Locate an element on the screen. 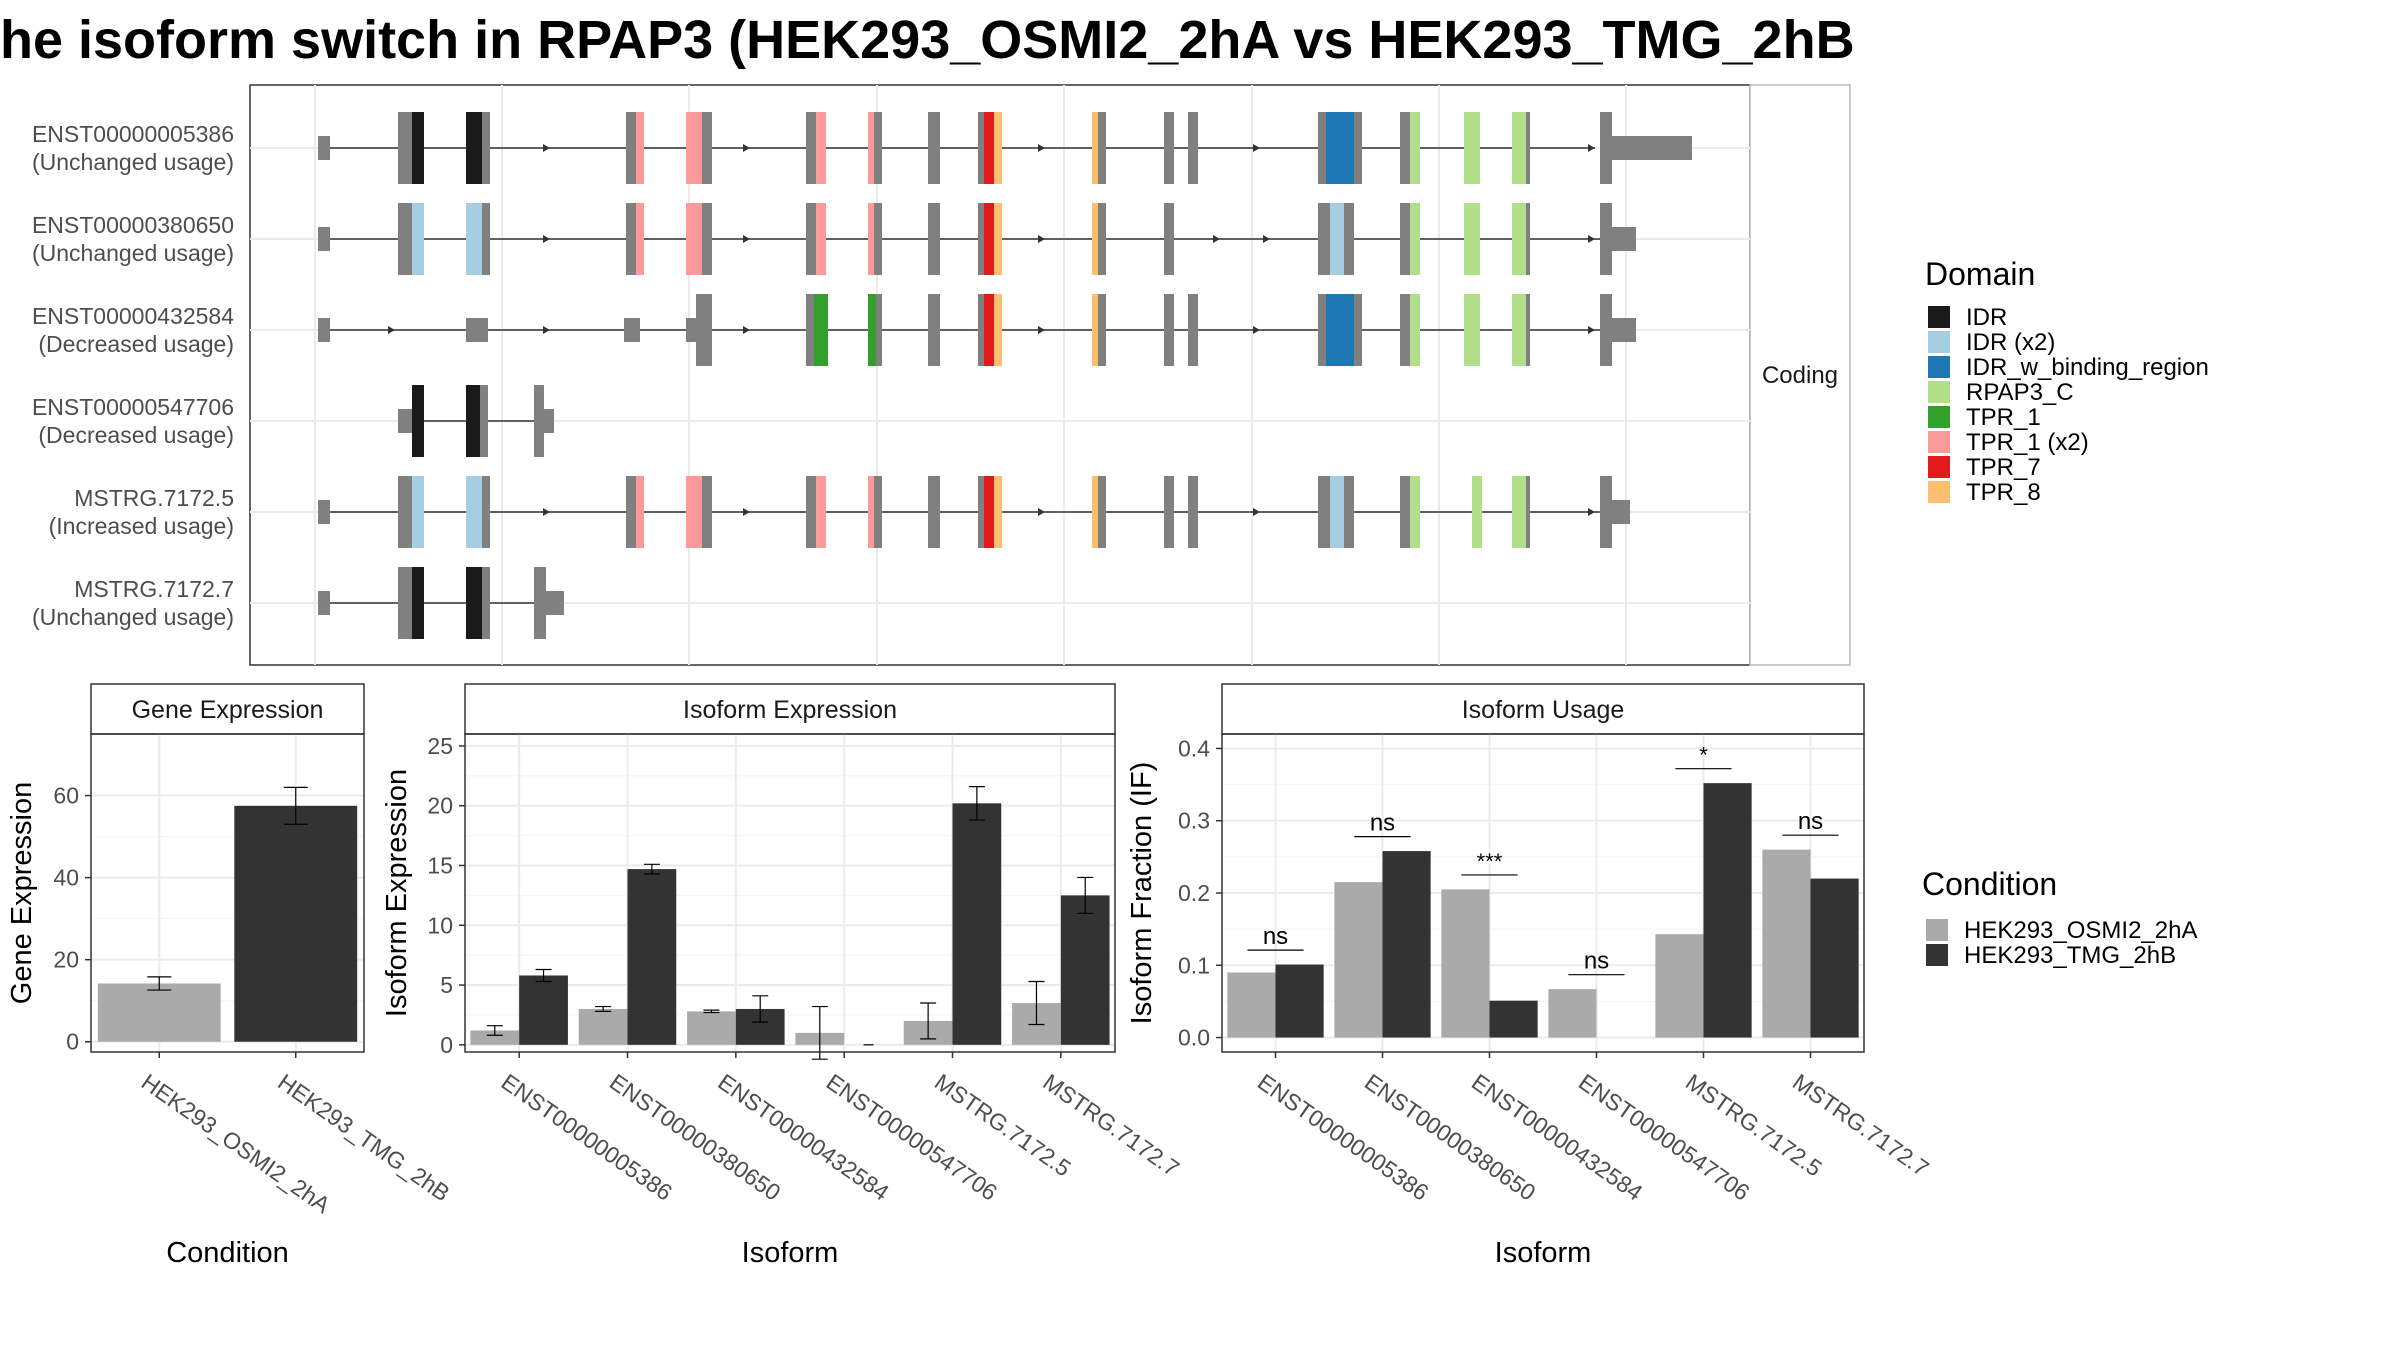 The width and height of the screenshot is (2400, 1350). y-axis-title: Isoform Expression is located at coordinates (397, 893).